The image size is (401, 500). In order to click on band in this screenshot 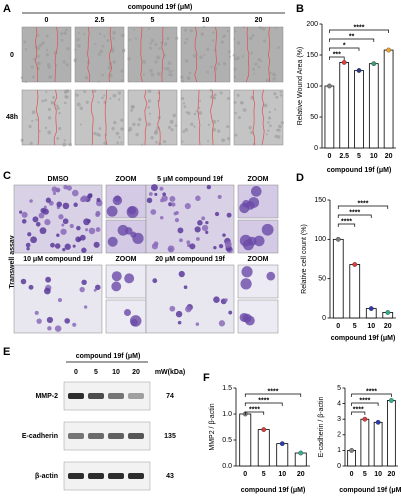, I will do `click(136, 476)`.